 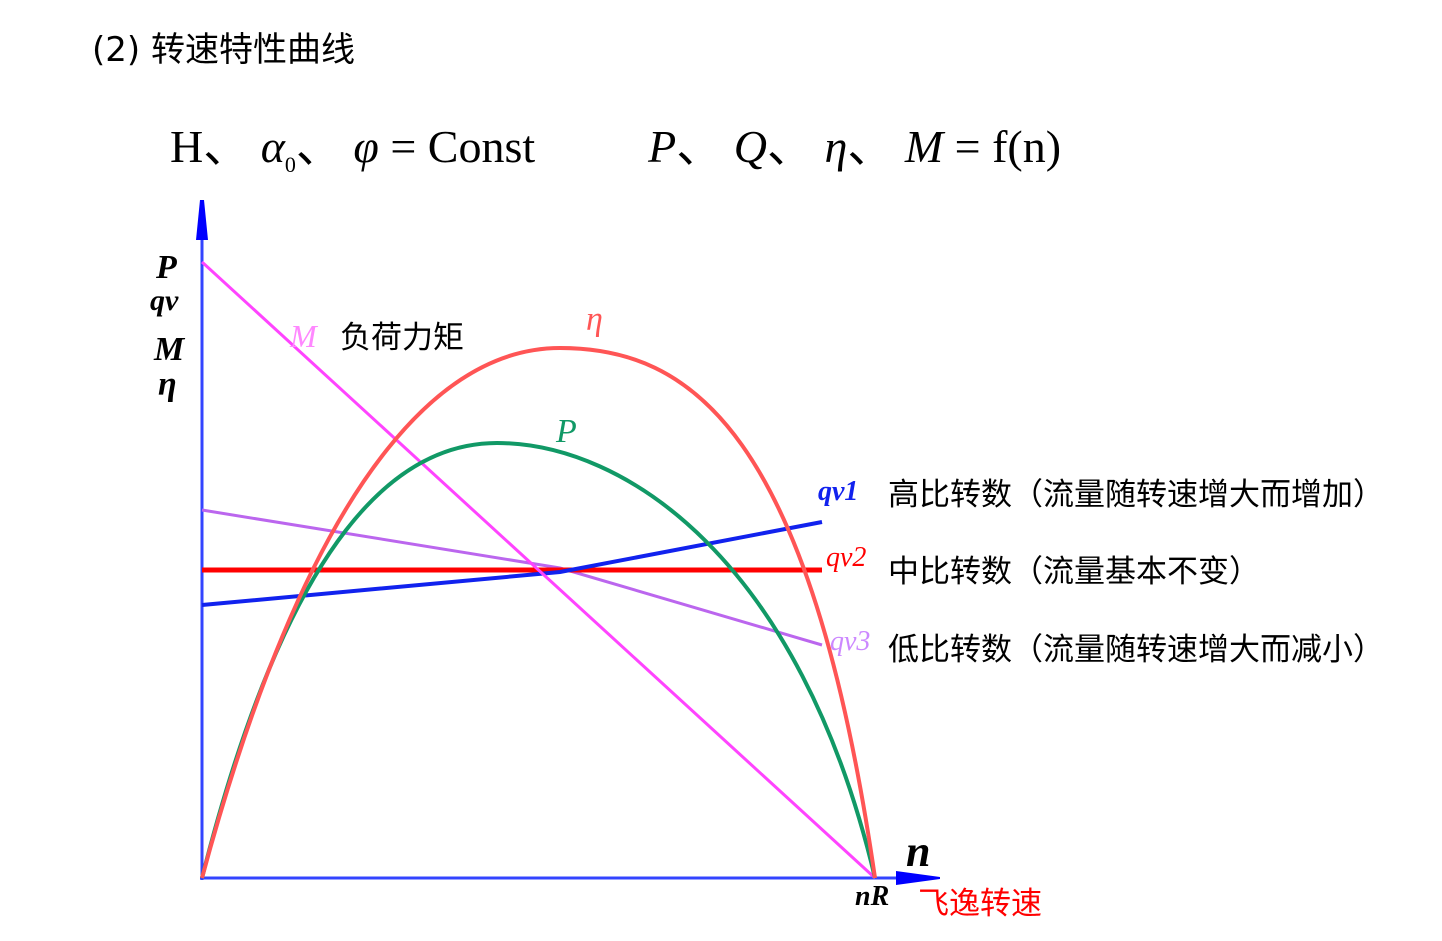 I want to click on y-label-p: P, so click(x=166, y=267).